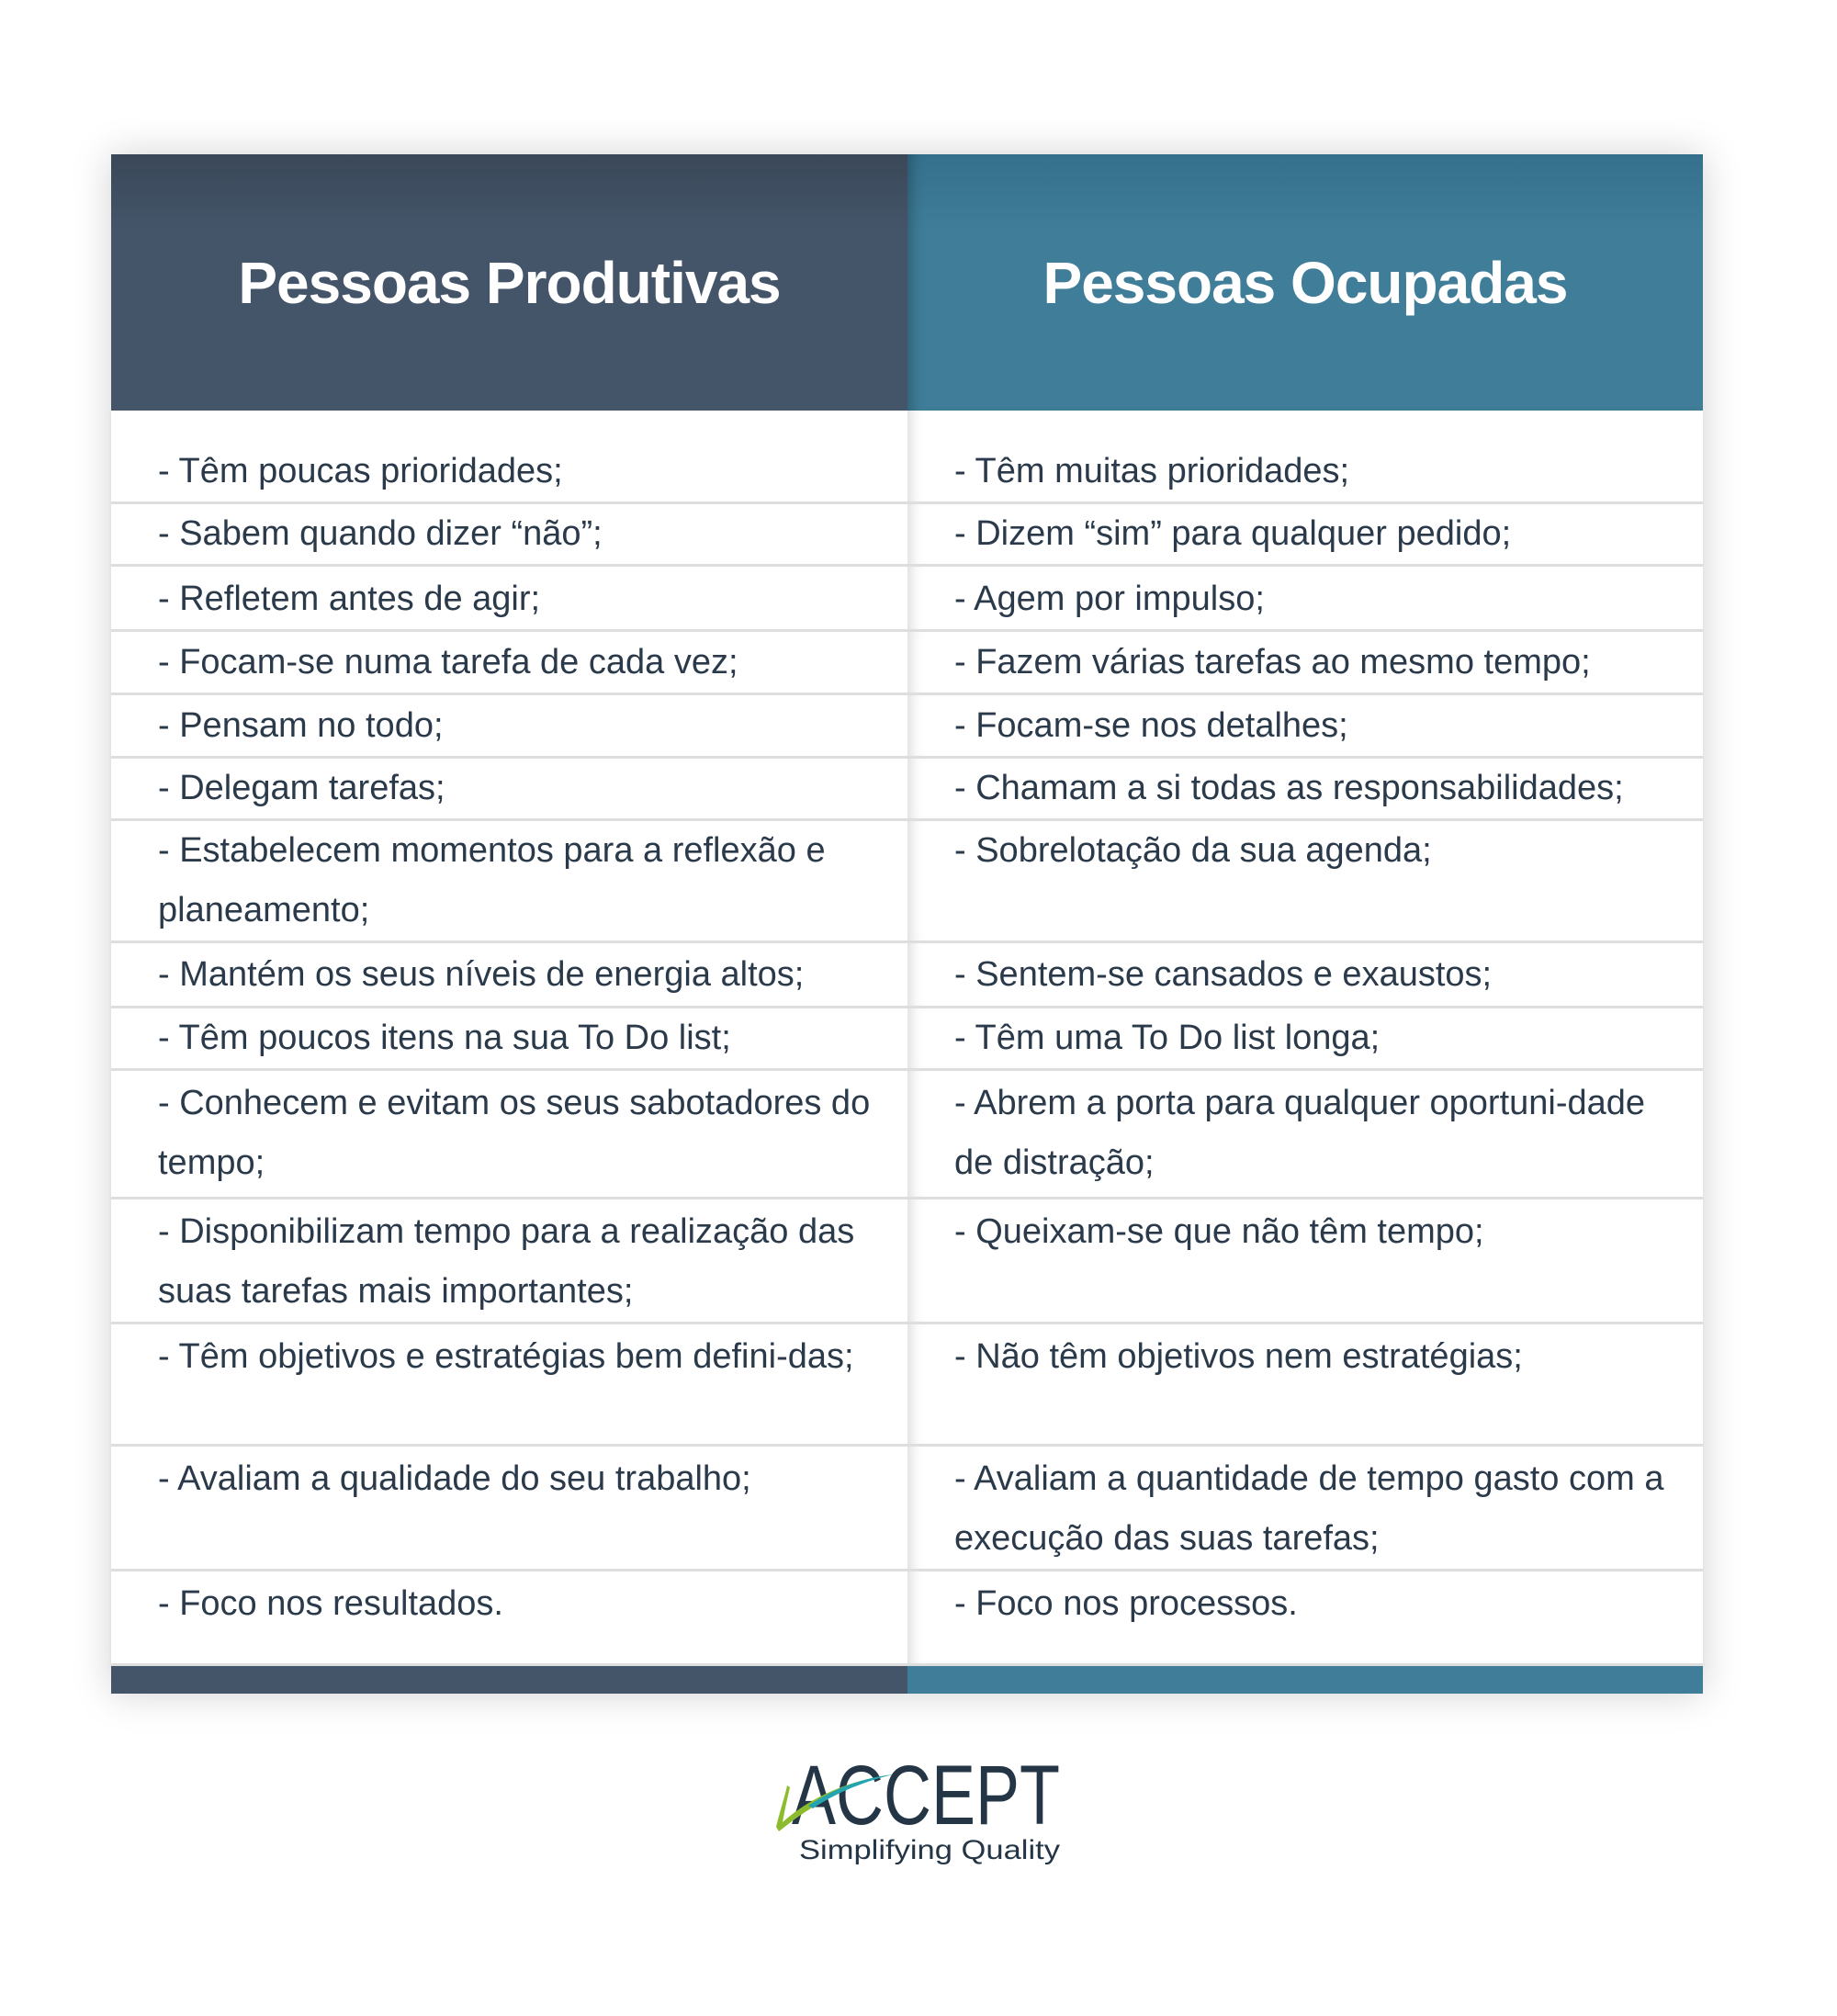  Describe the element at coordinates (444, 1038) in the screenshot. I see `productive-trait: - Têm poucos itens na sua To Do list;` at that location.